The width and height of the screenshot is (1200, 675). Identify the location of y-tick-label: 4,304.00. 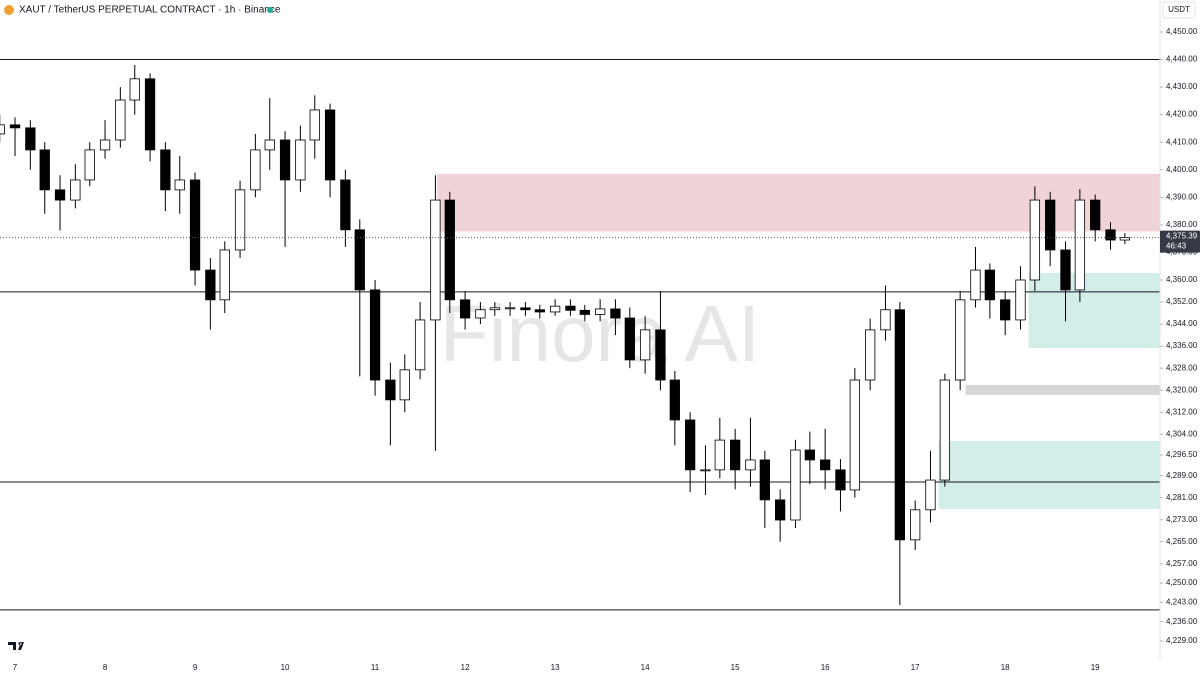
(1182, 433).